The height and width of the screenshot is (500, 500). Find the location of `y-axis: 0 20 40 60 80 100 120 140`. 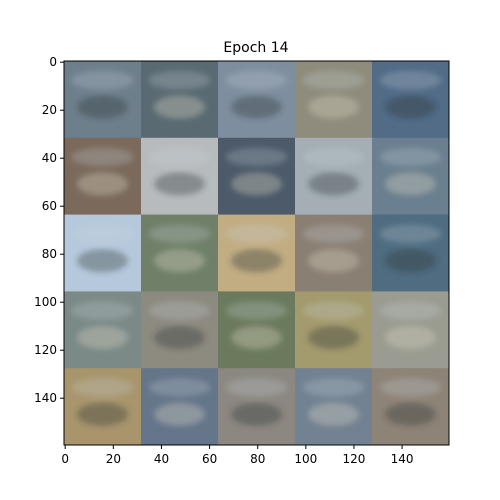

y-axis: 0 20 40 60 80 100 120 140 is located at coordinates (49, 230).